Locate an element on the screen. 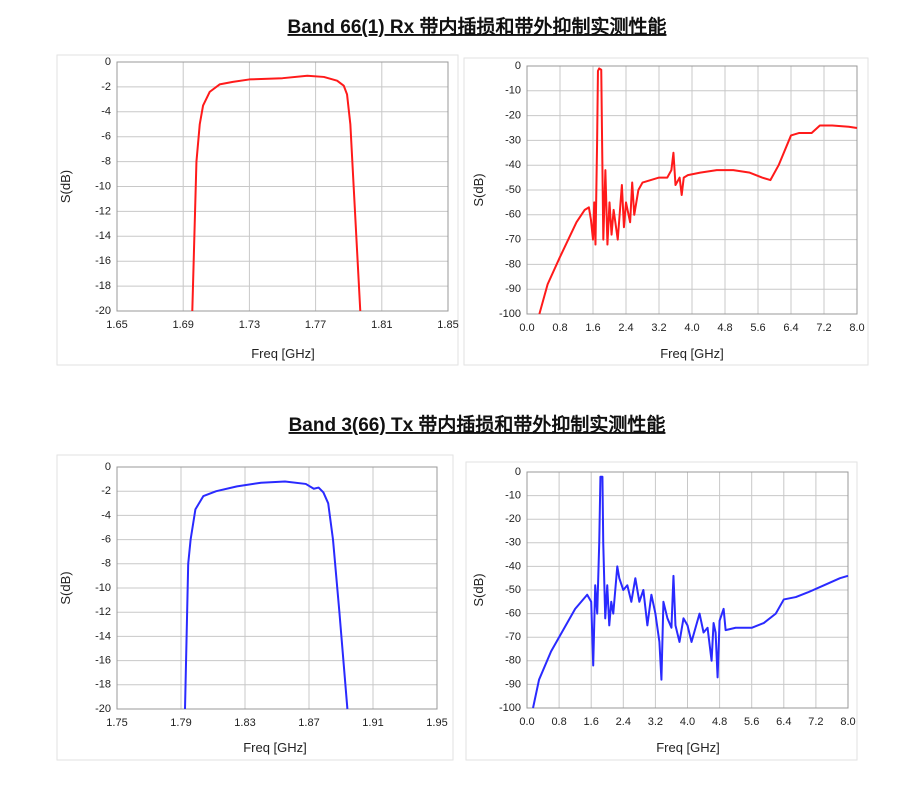  x-tick-label: 1.65 is located at coordinates (116, 325).